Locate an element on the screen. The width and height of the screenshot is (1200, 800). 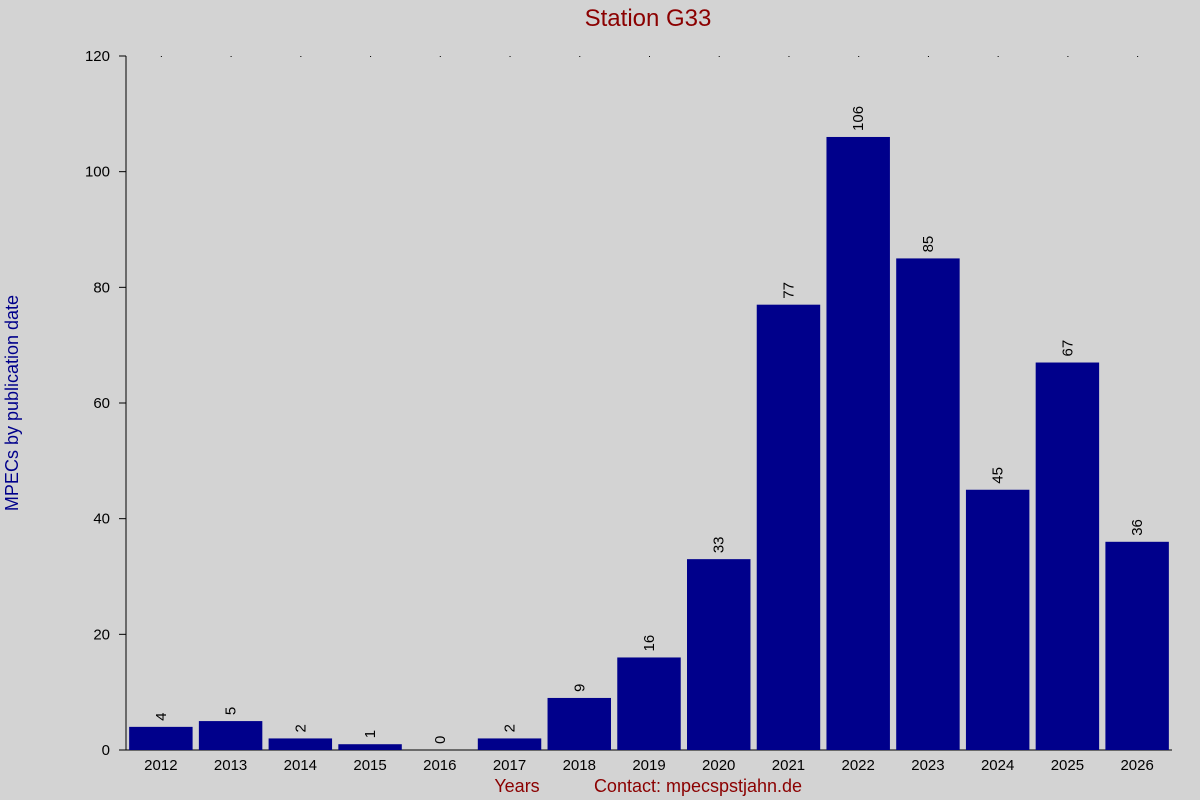
x-tick-label: 2022 is located at coordinates (858, 765).